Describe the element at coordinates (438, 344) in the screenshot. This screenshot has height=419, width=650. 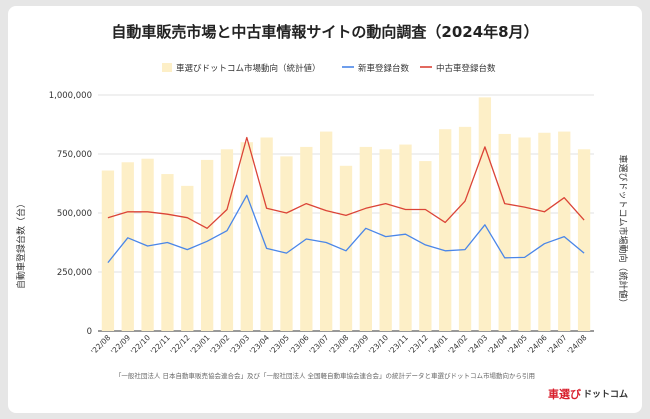
I see `x-tick-label: '24/01` at that location.